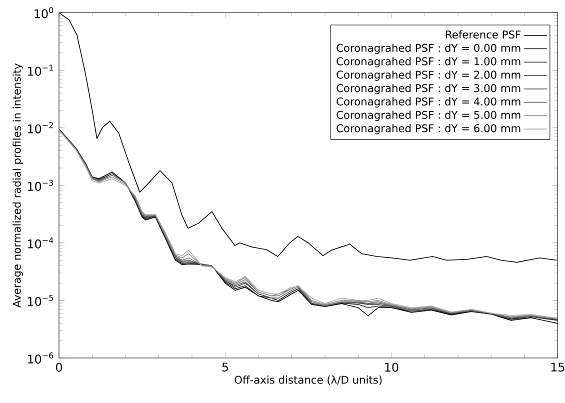 The width and height of the screenshot is (565, 403). Describe the element at coordinates (17, 185) in the screenshot. I see `y-axis-title: Average normalized radial profiles in intensity` at that location.